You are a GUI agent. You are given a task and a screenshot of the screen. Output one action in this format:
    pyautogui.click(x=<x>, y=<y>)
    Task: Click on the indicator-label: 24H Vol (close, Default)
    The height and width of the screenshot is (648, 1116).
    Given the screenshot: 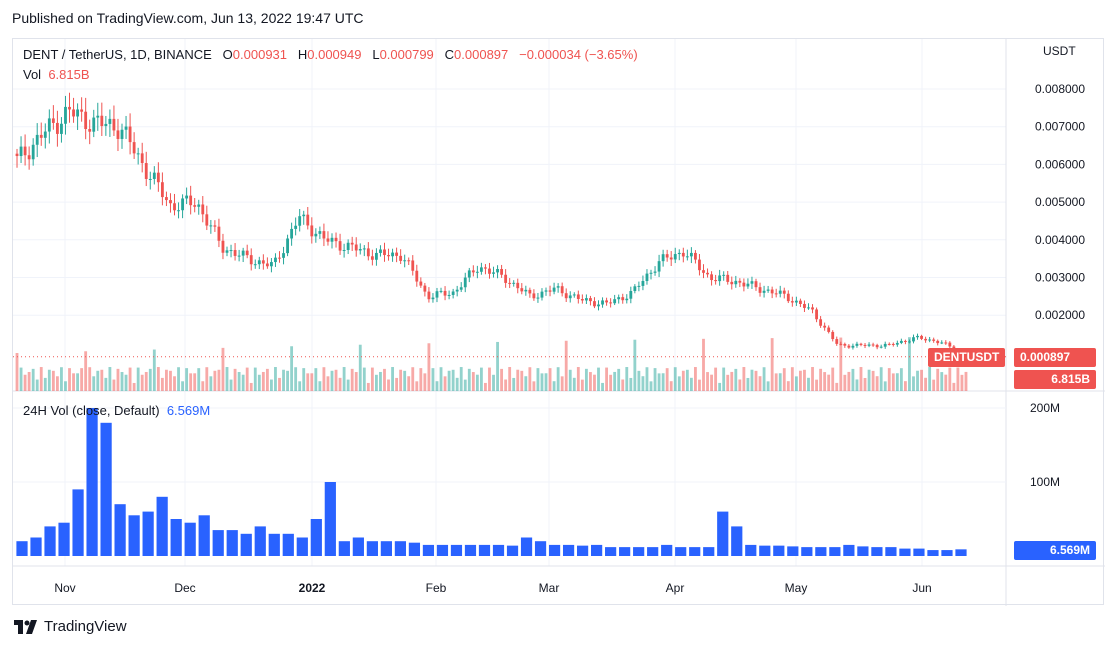 What is the action you would take?
    pyautogui.click(x=91, y=410)
    